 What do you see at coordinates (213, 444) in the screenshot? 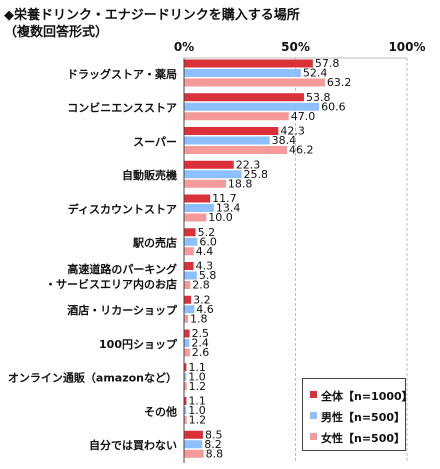
I see `data-label: 8.2` at bounding box center [213, 444].